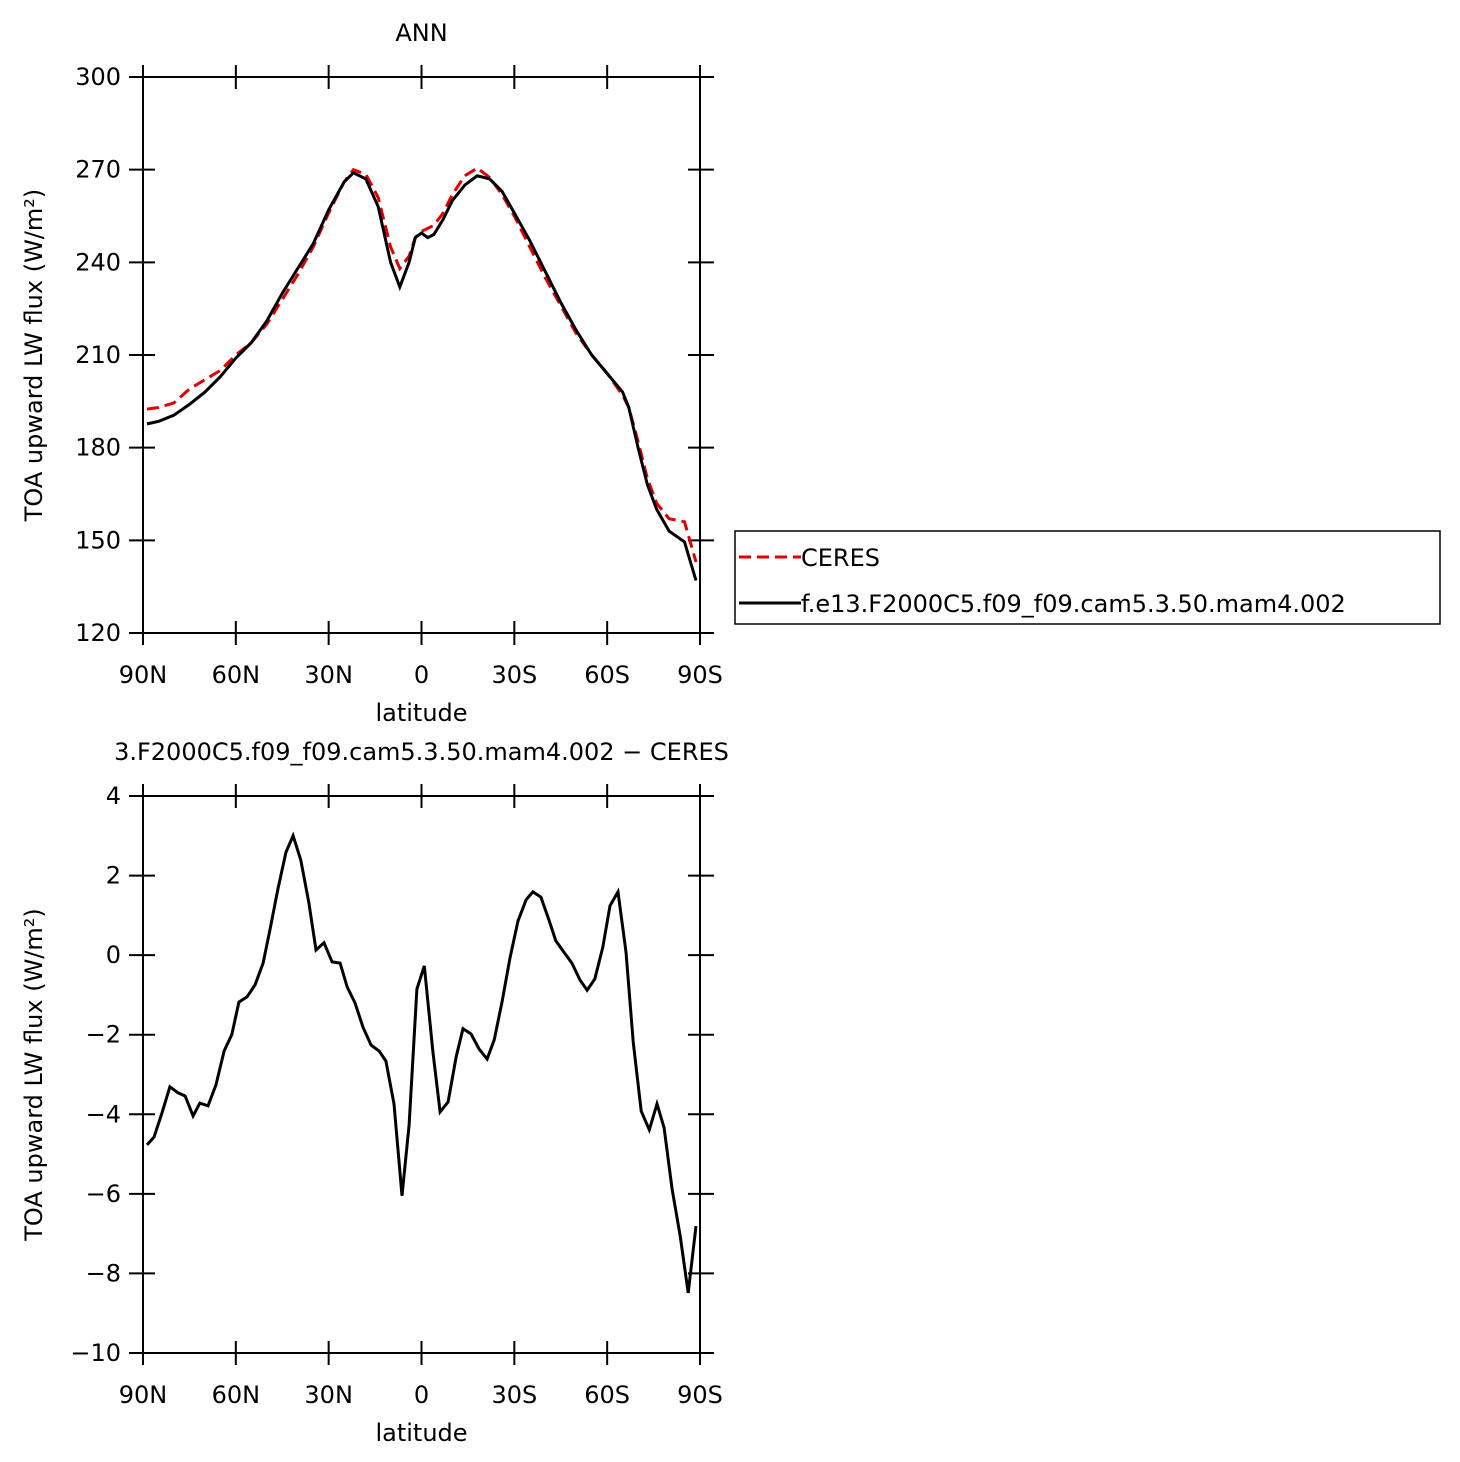  What do you see at coordinates (103, 1273) in the screenshot?
I see `y-tick-label: −8` at bounding box center [103, 1273].